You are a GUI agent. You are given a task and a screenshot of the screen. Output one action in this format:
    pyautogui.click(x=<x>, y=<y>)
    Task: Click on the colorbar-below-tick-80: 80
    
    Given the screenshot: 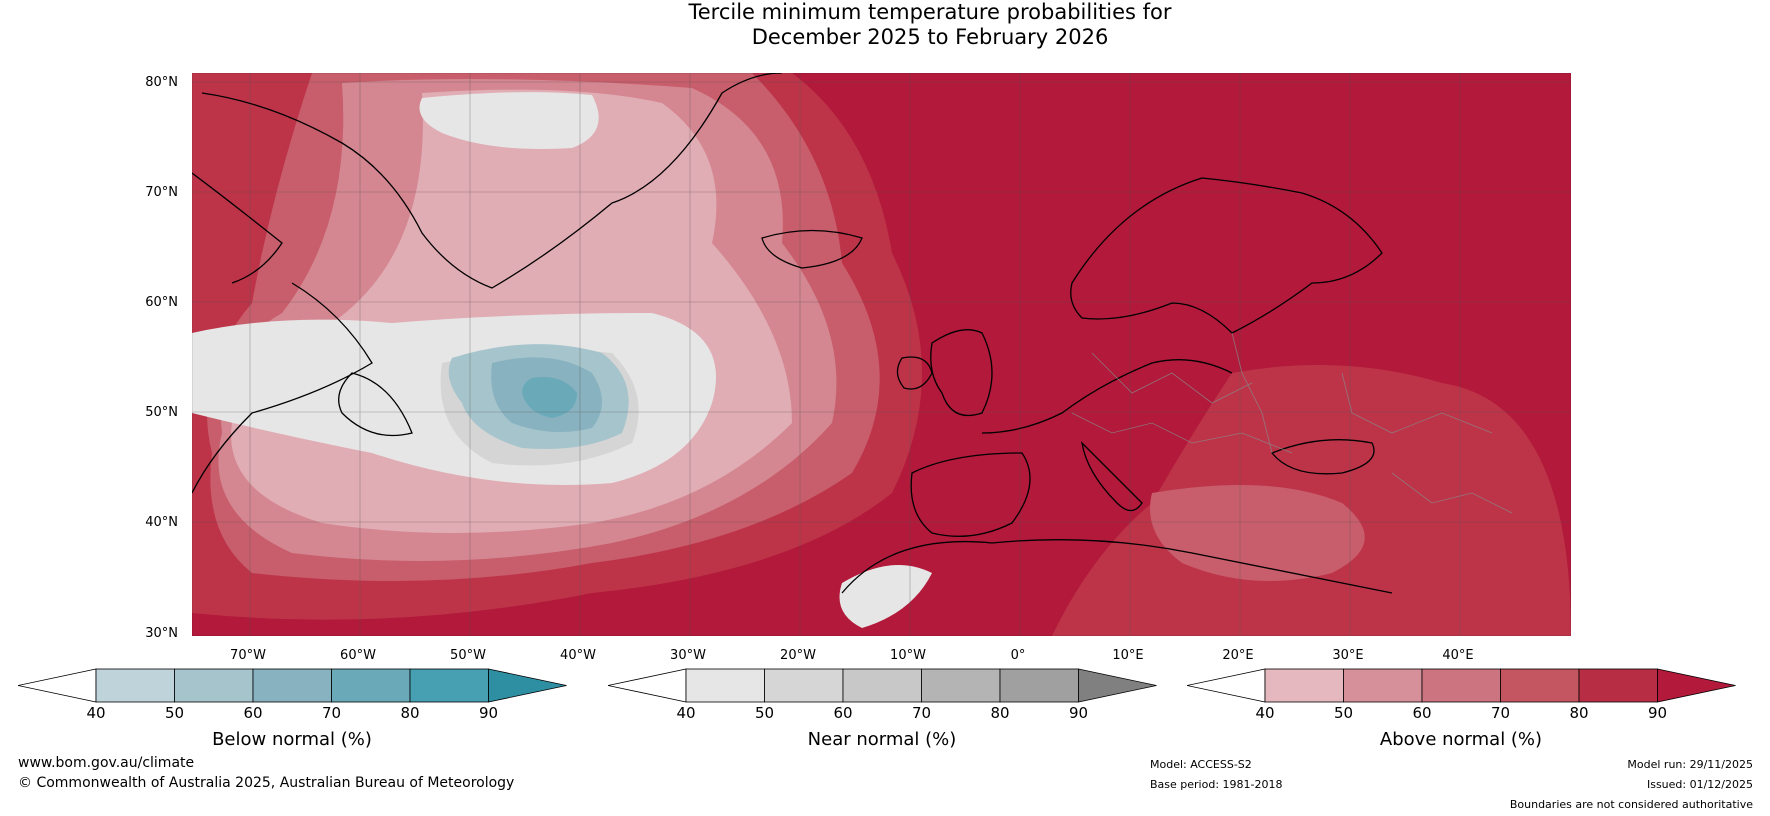 What is the action you would take?
    pyautogui.click(x=410, y=713)
    